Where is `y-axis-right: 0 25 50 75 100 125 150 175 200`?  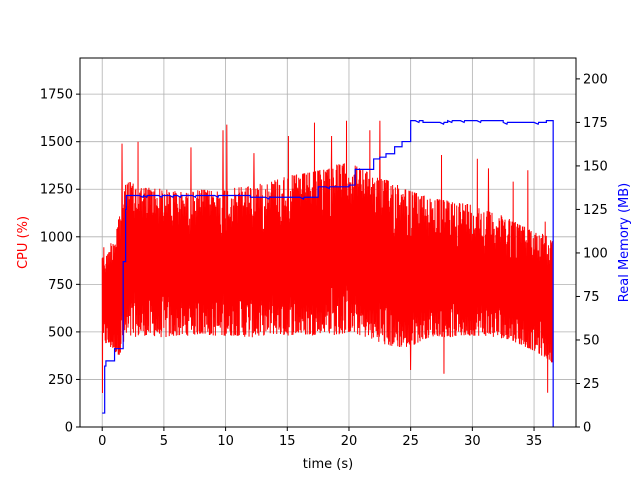 y-axis-right: 0 25 50 75 100 125 150 175 200 is located at coordinates (592, 254).